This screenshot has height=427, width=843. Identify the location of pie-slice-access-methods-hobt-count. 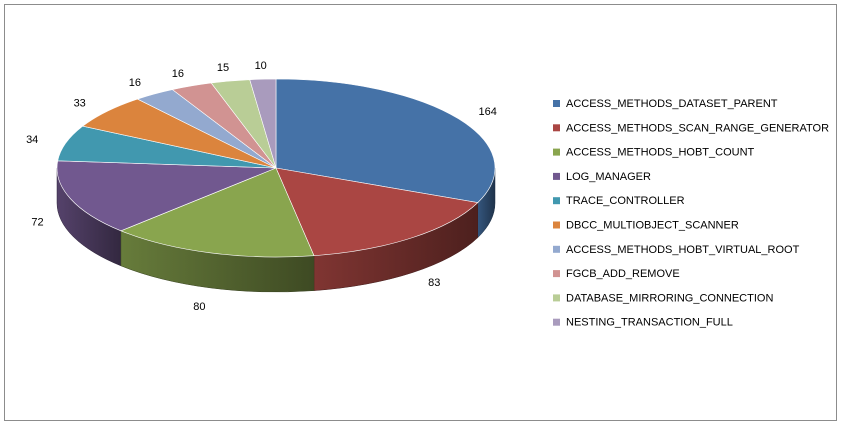
(217, 212).